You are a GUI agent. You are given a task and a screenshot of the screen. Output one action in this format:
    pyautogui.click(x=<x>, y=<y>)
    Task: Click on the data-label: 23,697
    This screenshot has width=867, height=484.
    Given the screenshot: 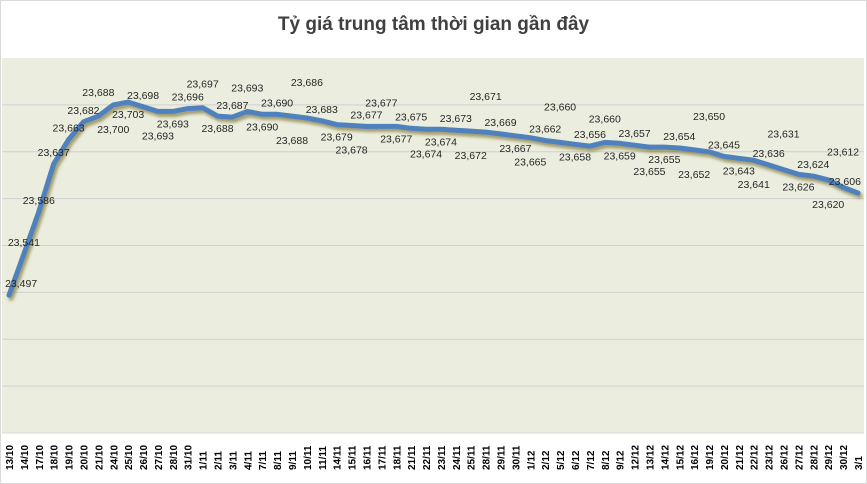 What is the action you would take?
    pyautogui.click(x=203, y=85)
    